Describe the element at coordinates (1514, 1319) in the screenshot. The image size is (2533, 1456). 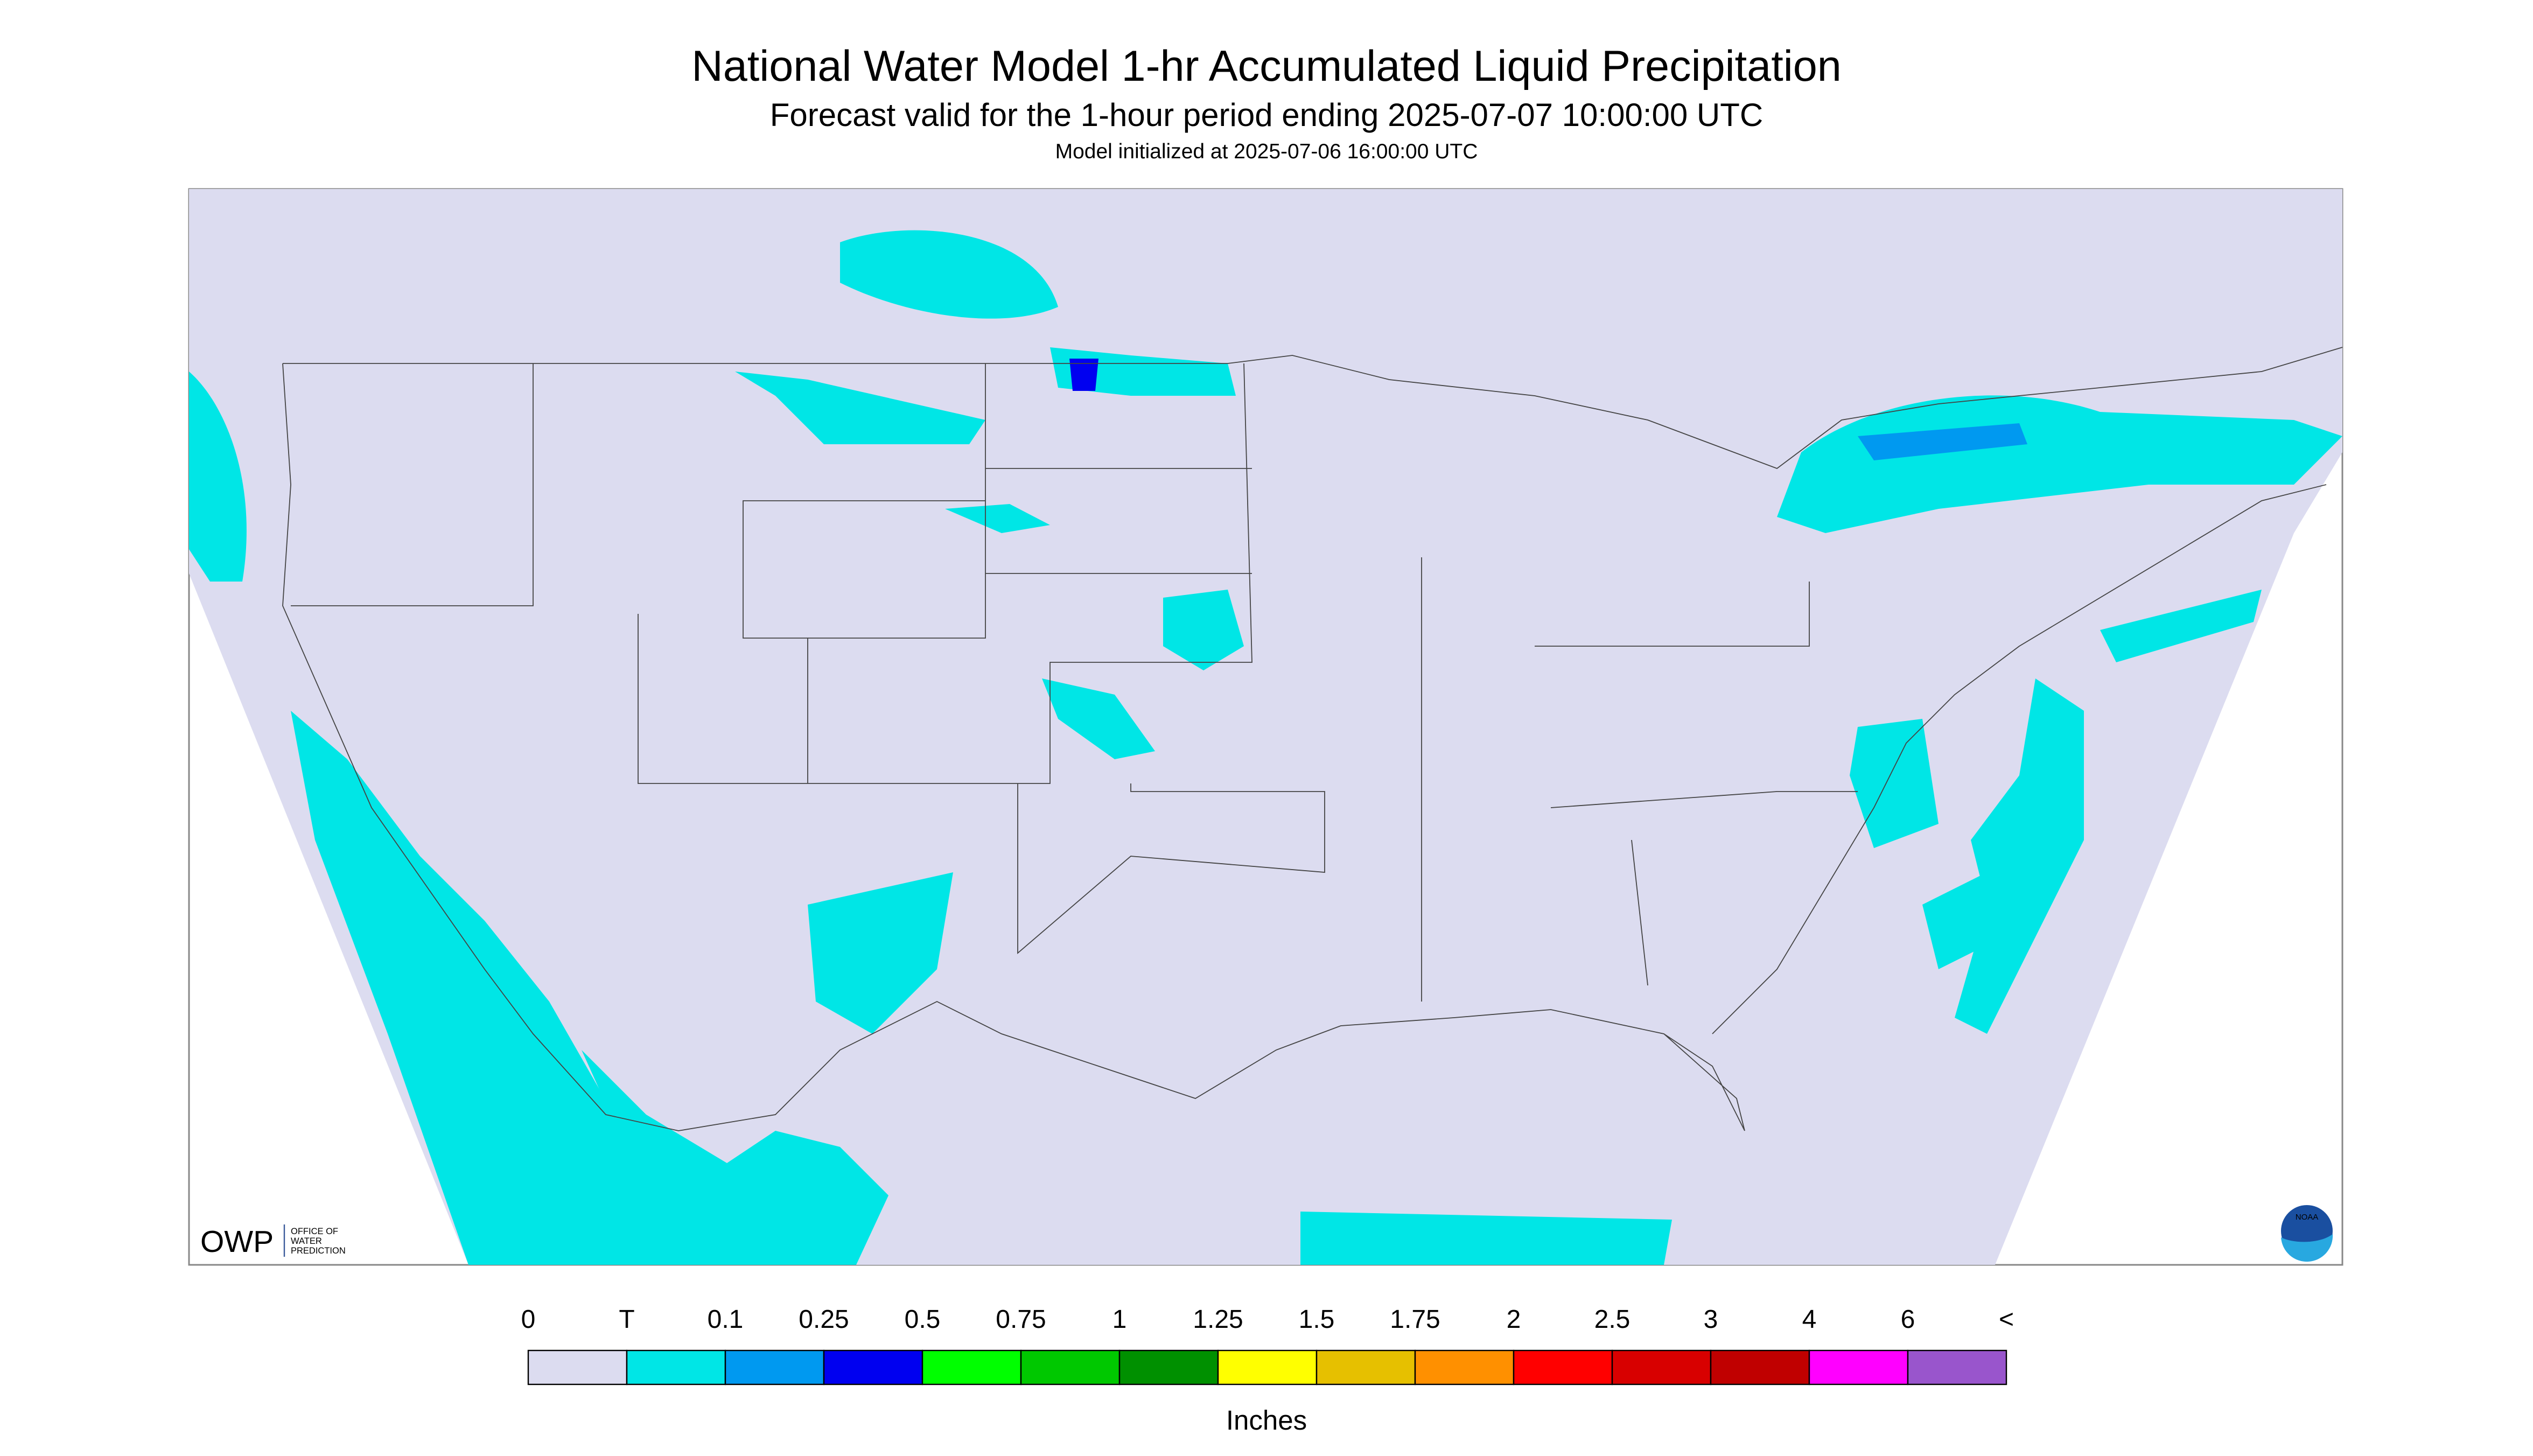
I see `legend-label: 2` at that location.